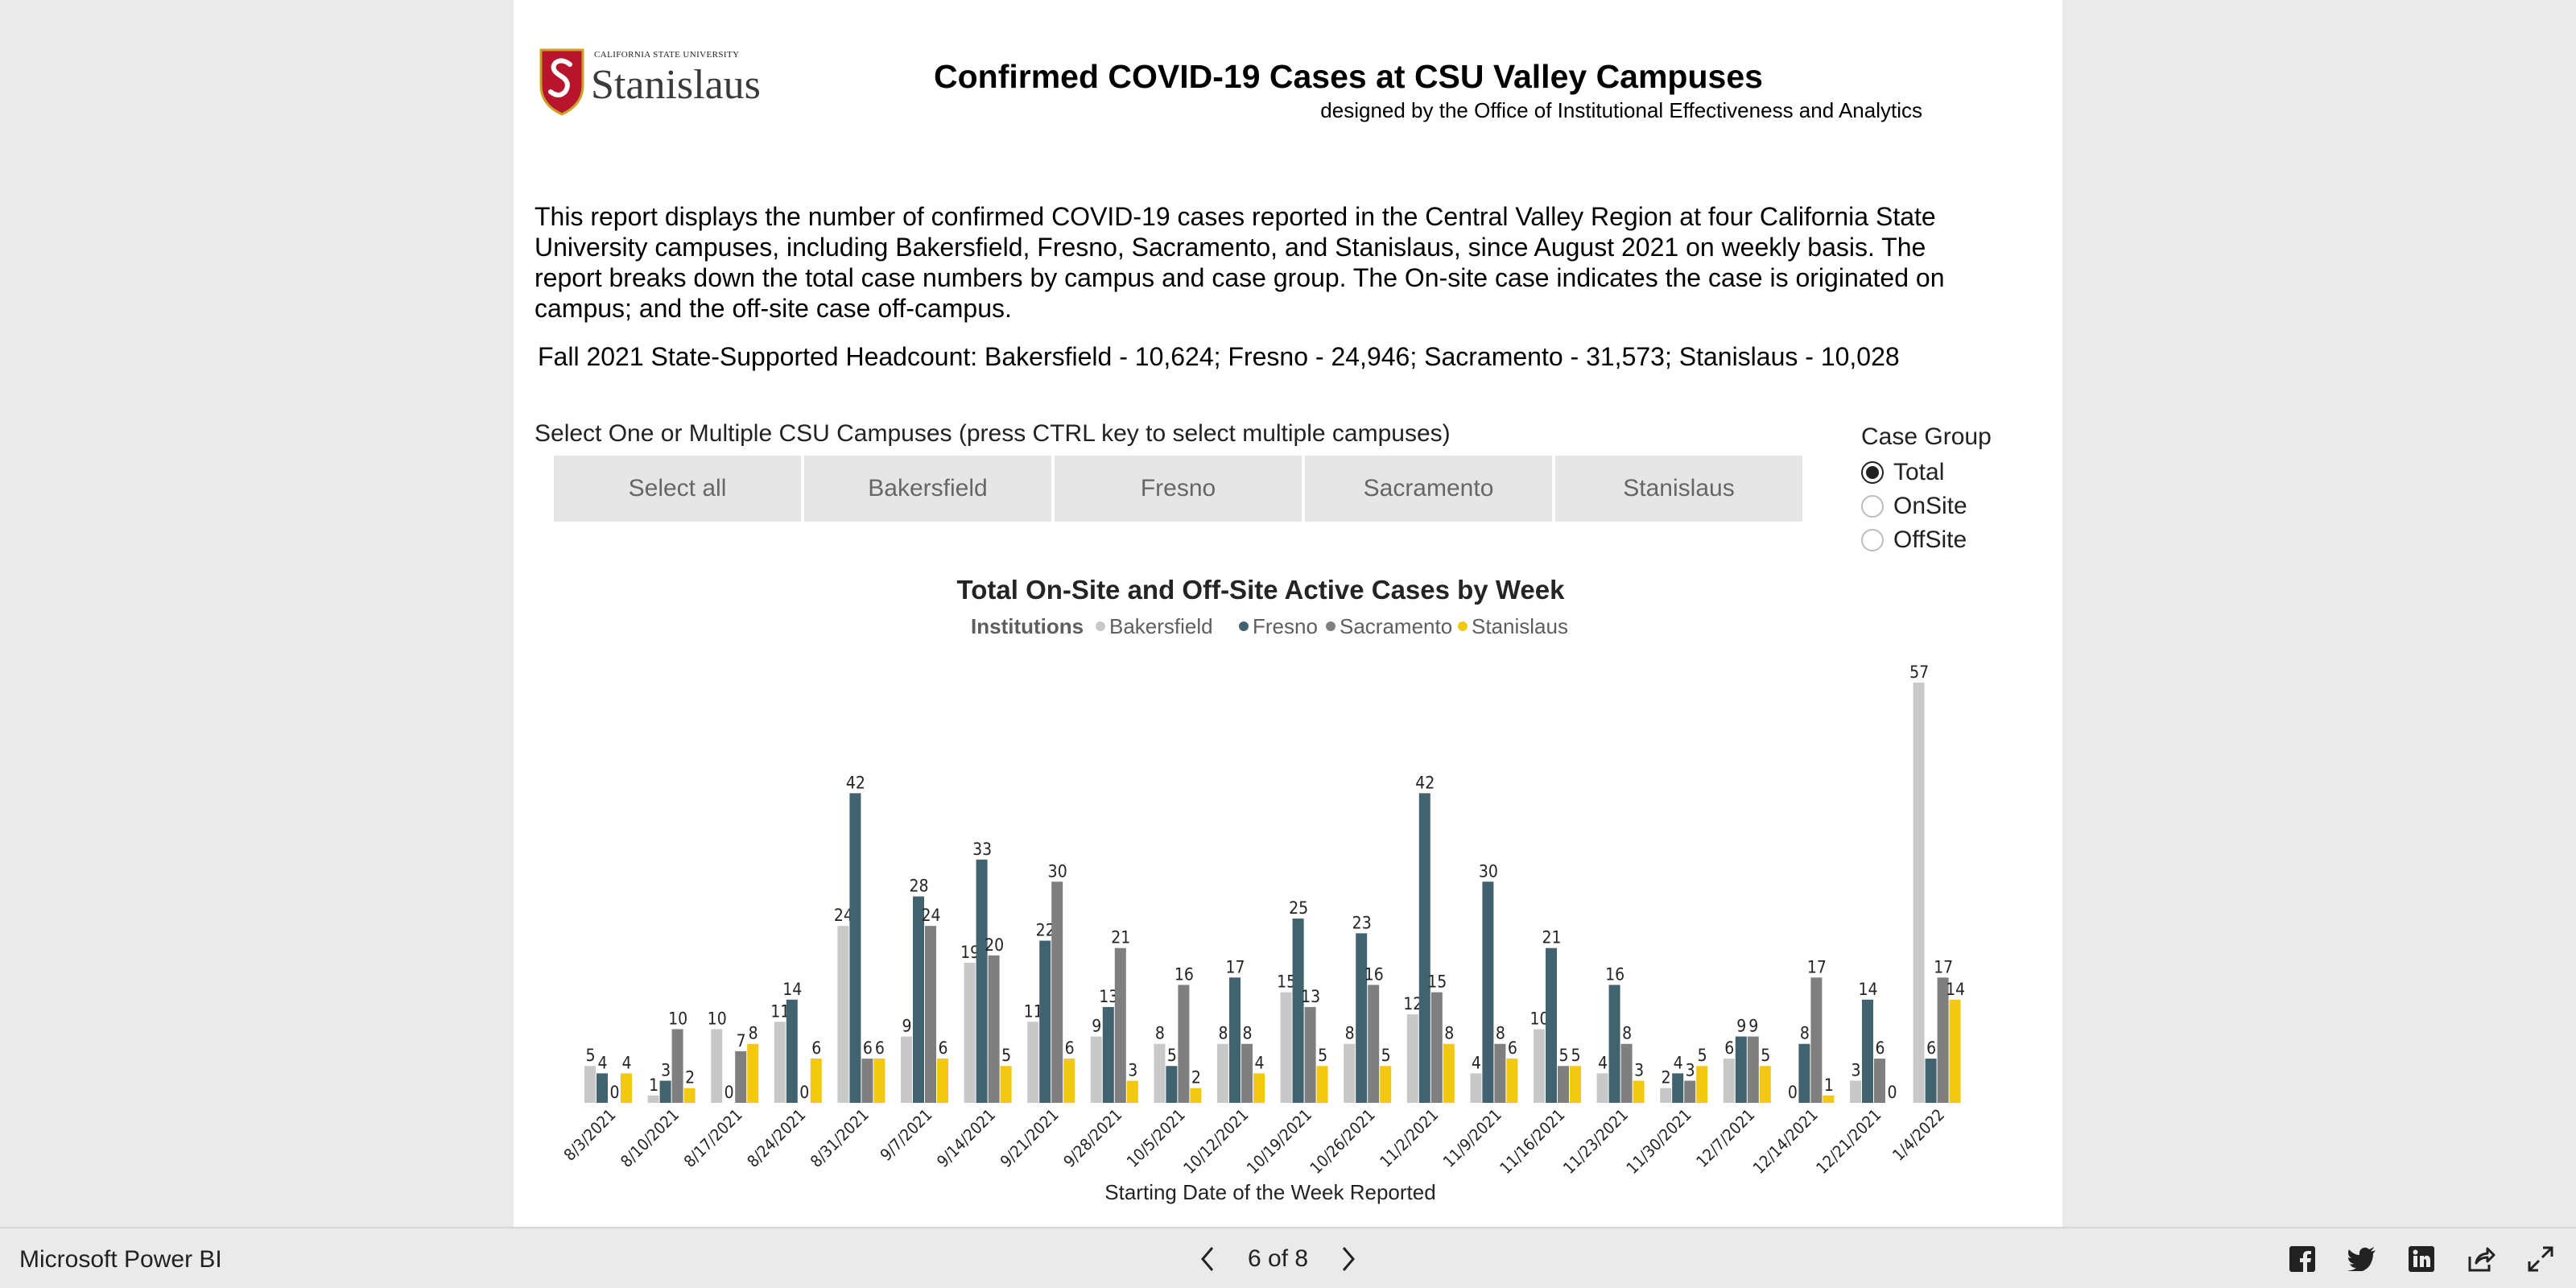  What do you see at coordinates (1927, 506) in the screenshot?
I see `case-group-option-onsite: OnSite` at bounding box center [1927, 506].